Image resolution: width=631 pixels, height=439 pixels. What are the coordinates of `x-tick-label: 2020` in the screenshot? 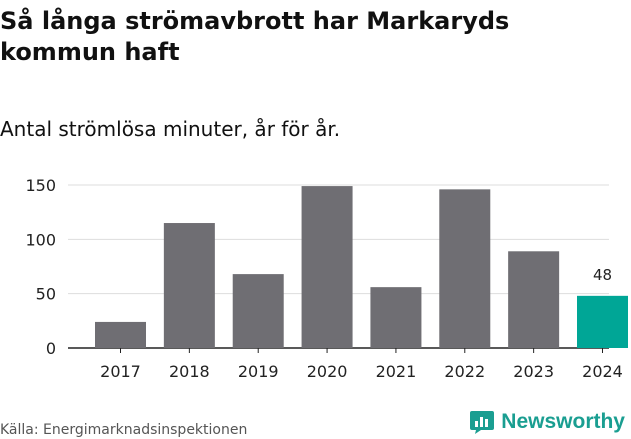 It's located at (327, 371).